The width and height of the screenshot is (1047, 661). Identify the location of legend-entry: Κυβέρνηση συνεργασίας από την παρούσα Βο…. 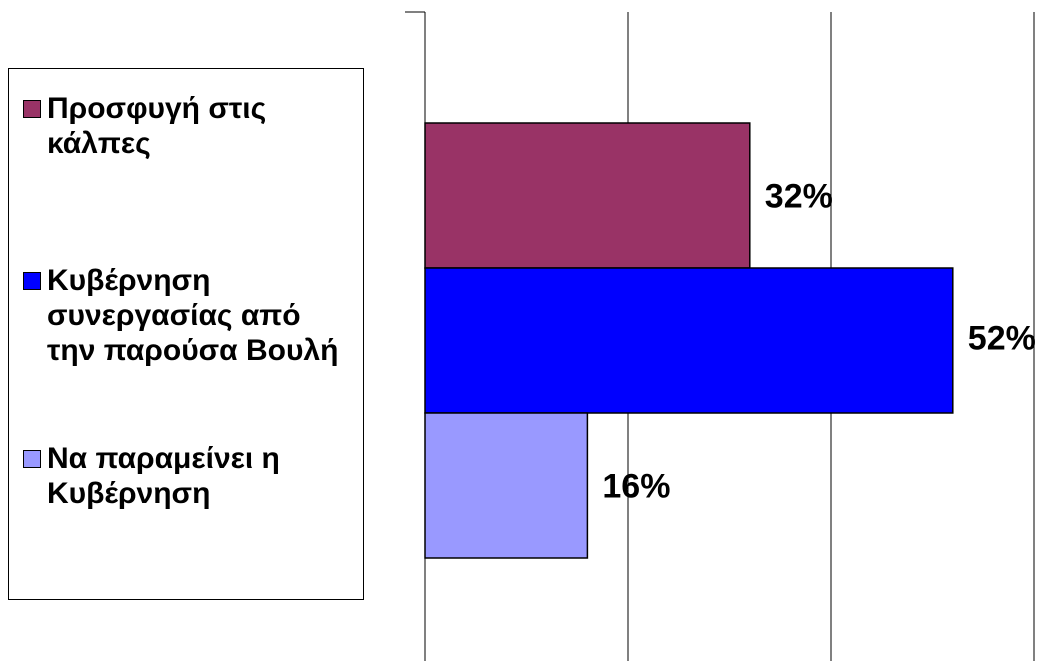
(188, 315).